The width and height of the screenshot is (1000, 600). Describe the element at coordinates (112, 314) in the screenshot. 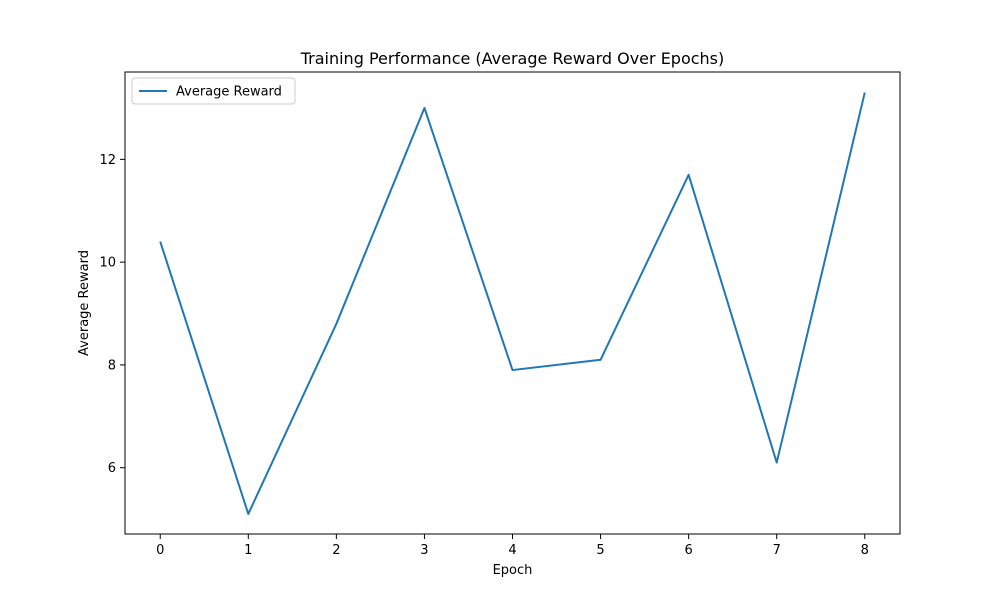

I see `y-axis: 6 8 10 12` at that location.